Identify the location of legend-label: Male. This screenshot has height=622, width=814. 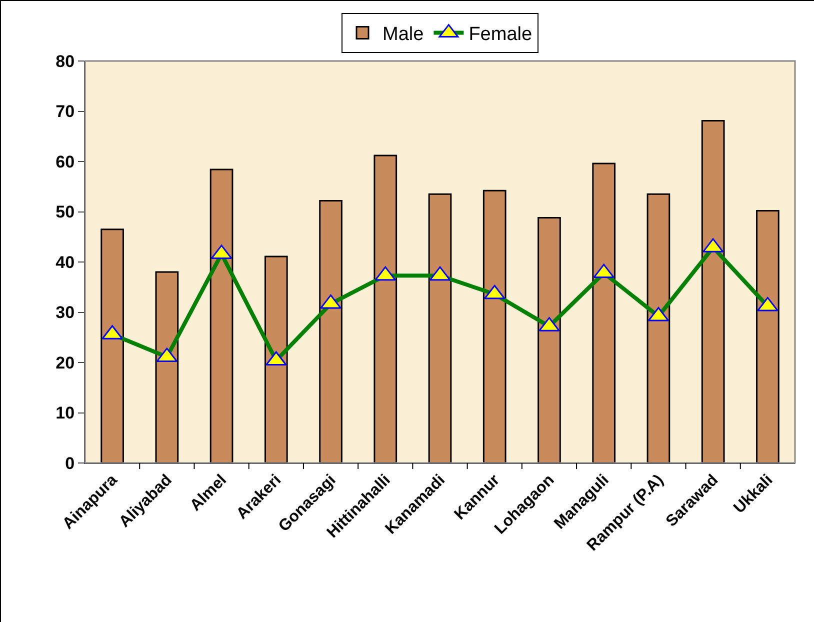
(403, 35).